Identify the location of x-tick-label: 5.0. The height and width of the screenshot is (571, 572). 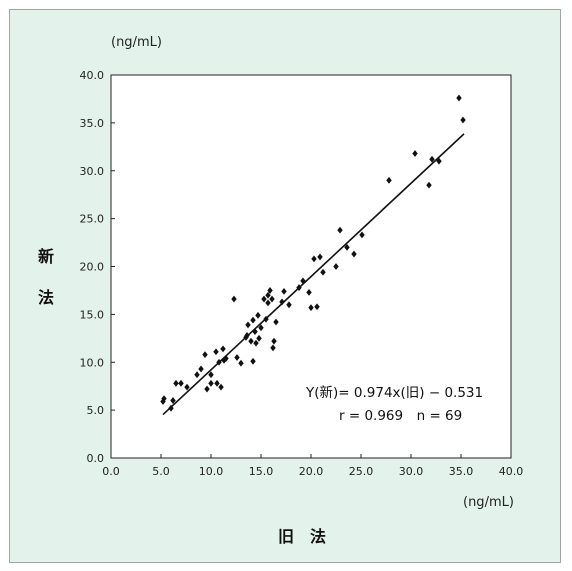
(161, 471).